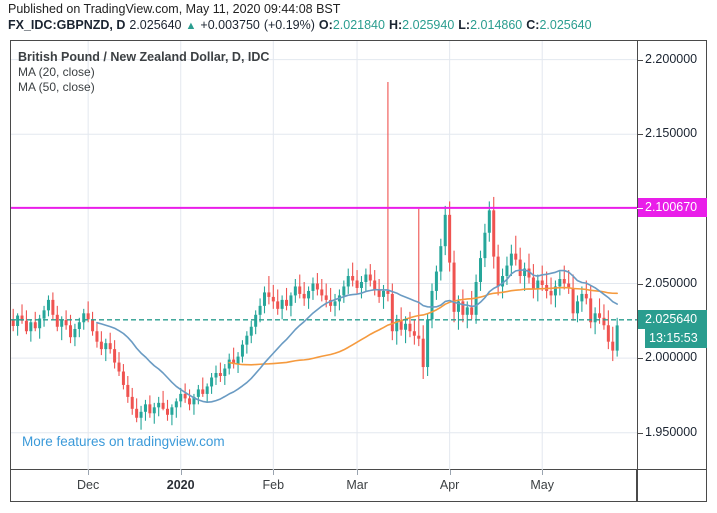 The height and width of the screenshot is (513, 717). Describe the element at coordinates (323, 486) in the screenshot. I see `time-axis-frame` at that location.